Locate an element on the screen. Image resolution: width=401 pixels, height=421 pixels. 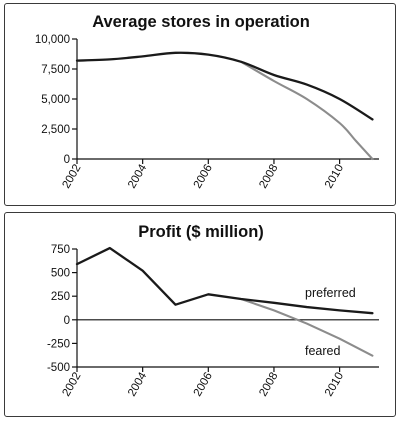
series-label-feared: feared is located at coordinates (322, 351).